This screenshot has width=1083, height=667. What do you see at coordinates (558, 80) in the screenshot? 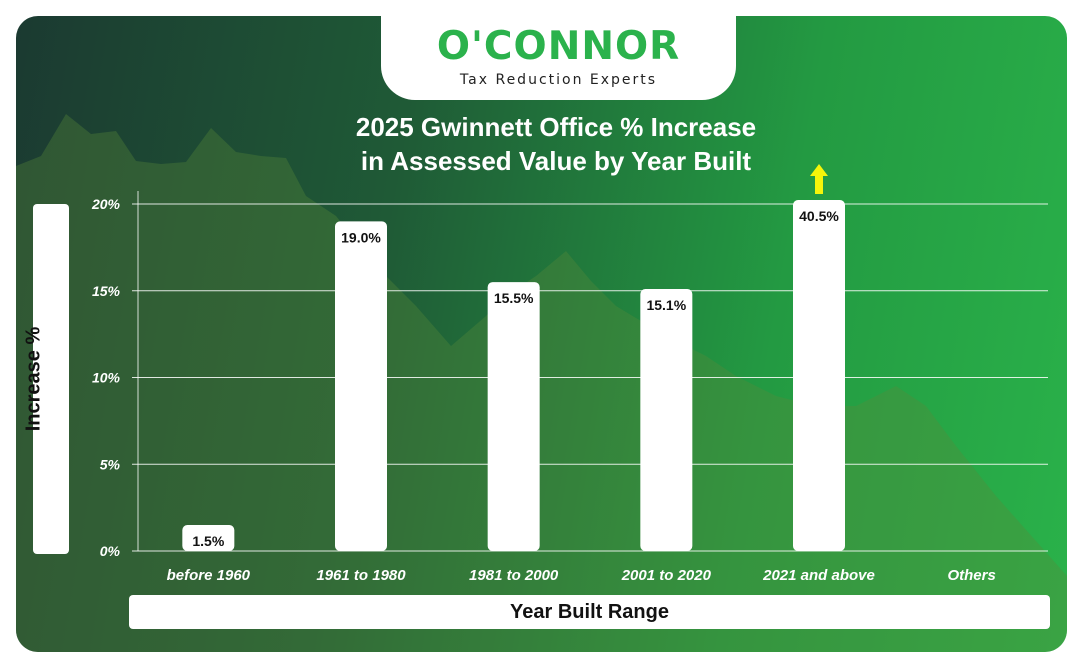
I see `brand-tagline: Tax Reduction Experts` at bounding box center [558, 80].